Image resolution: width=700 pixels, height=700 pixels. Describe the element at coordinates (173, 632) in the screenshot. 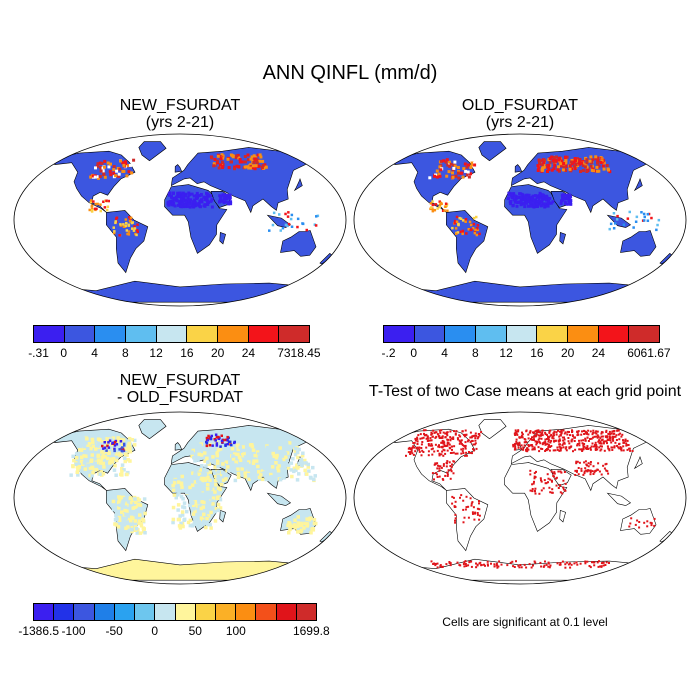

I see `colorbar-diff-labels: -1386.5 -100 -50 0 50 100 1699.8` at that location.